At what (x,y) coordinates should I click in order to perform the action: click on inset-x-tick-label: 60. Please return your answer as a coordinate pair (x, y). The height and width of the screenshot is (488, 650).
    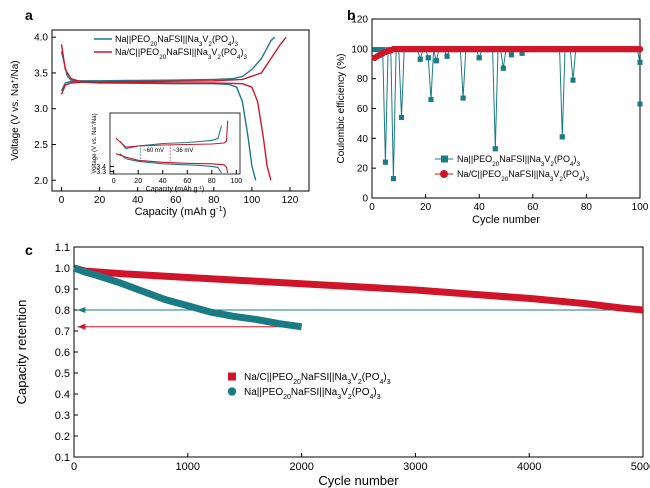
    Looking at the image, I should click on (187, 181).